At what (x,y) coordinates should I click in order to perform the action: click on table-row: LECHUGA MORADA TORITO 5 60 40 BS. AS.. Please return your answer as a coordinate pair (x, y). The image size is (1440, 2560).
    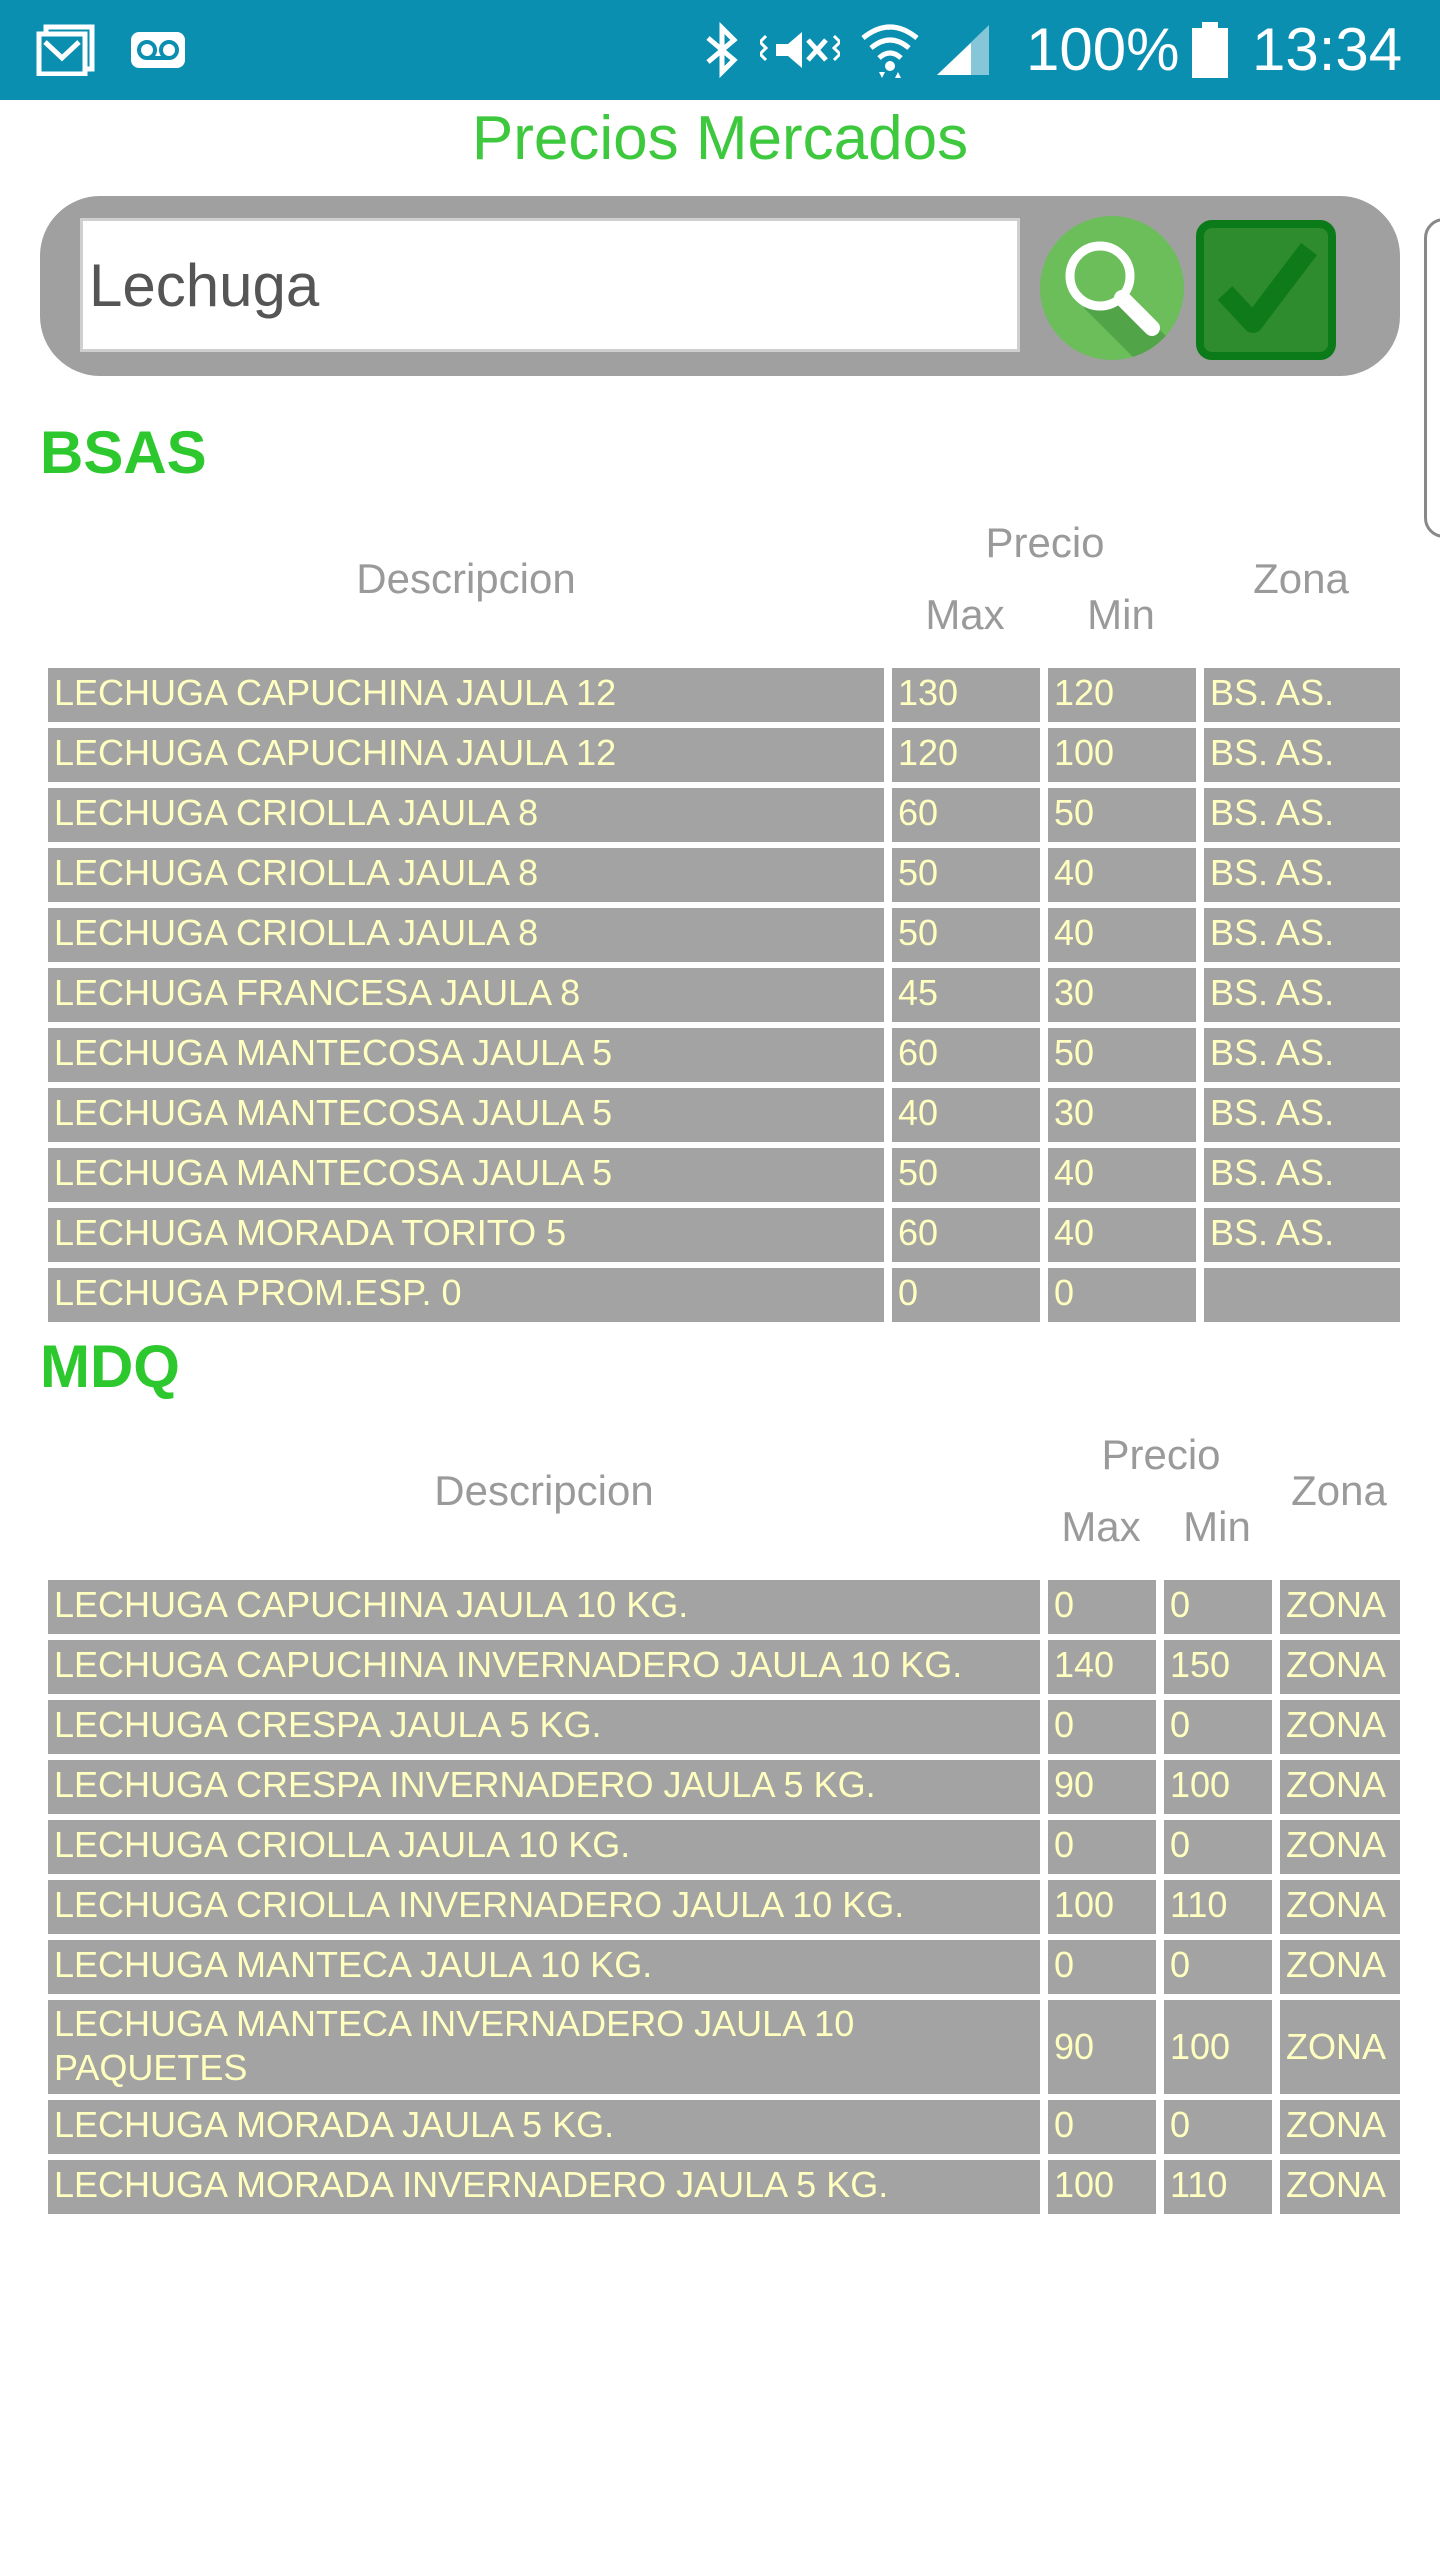
    Looking at the image, I should click on (724, 1235).